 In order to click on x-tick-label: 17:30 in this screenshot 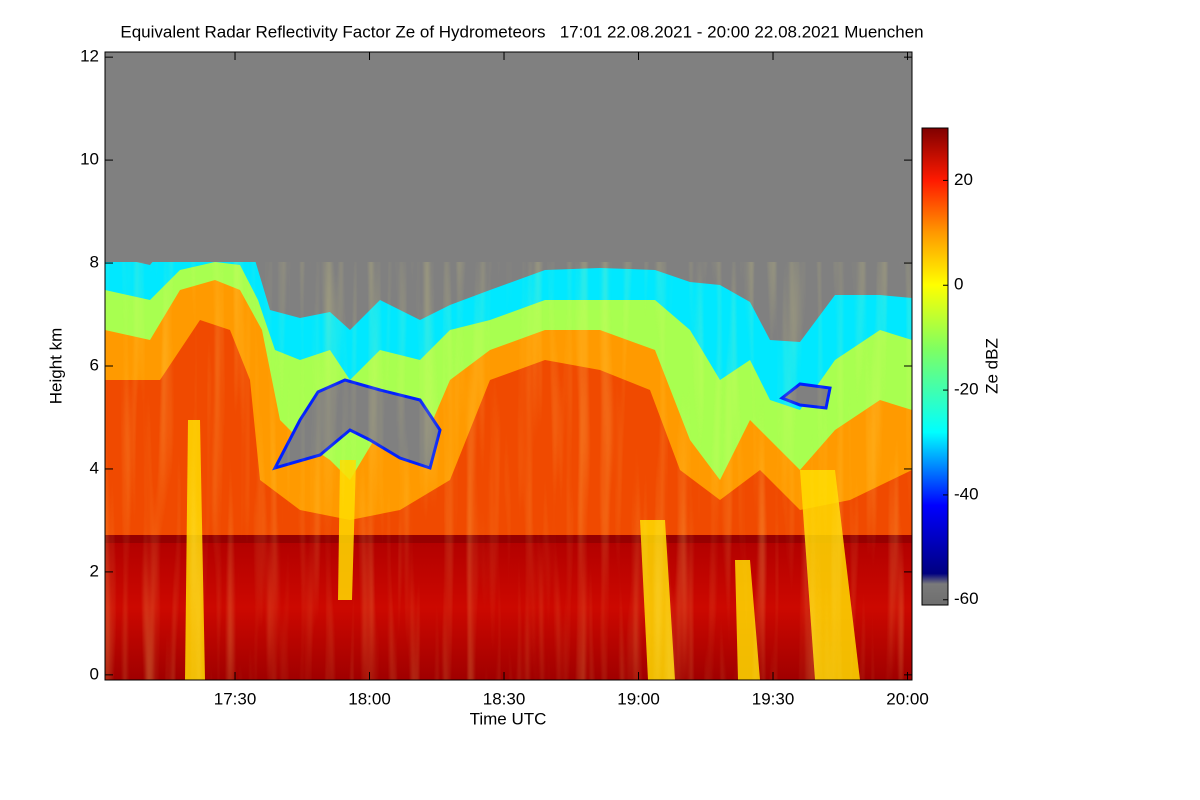, I will do `click(235, 698)`.